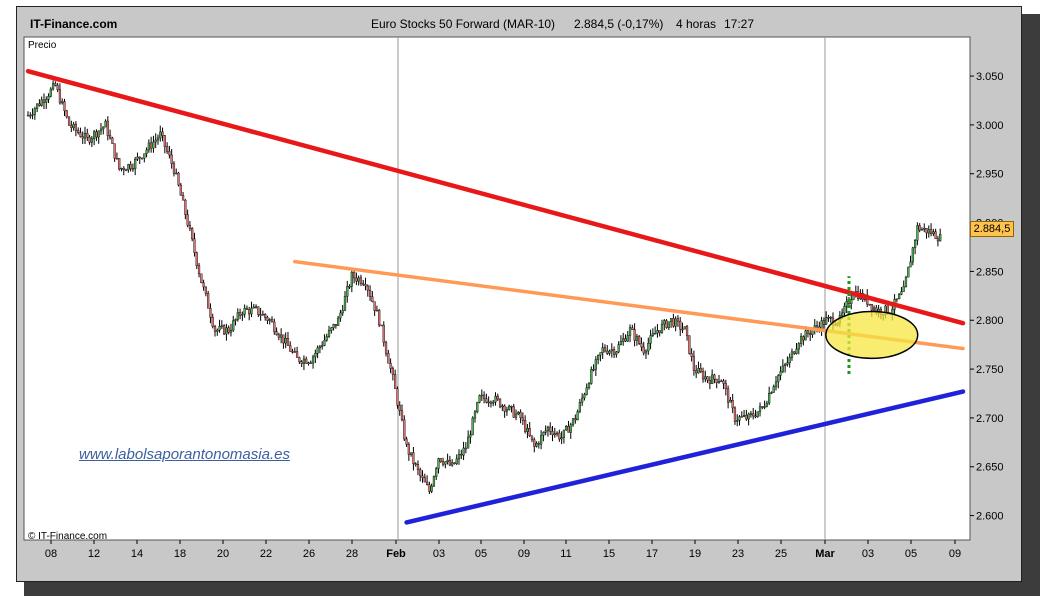 Image resolution: width=1040 pixels, height=600 pixels. What do you see at coordinates (42, 45) in the screenshot?
I see `y-axis-label: Precio` at bounding box center [42, 45].